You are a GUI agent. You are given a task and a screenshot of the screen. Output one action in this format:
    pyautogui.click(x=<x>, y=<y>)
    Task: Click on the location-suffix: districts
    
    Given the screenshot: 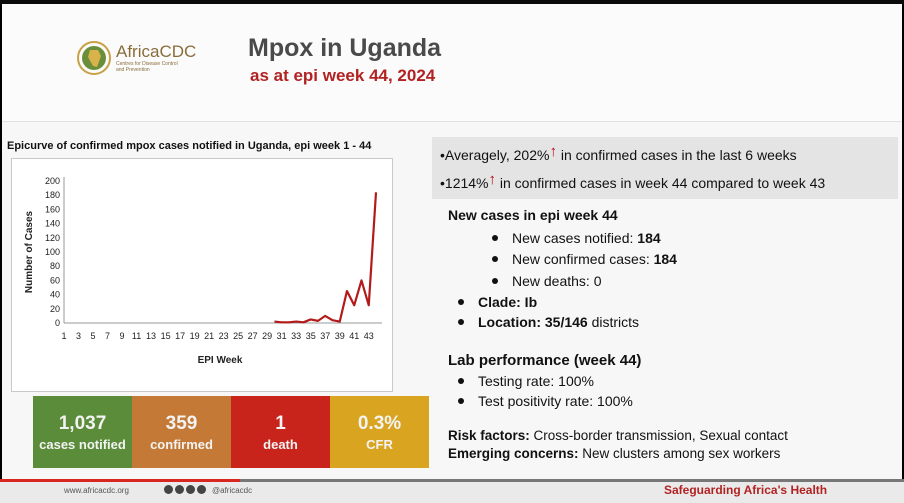 What is the action you would take?
    pyautogui.click(x=613, y=322)
    